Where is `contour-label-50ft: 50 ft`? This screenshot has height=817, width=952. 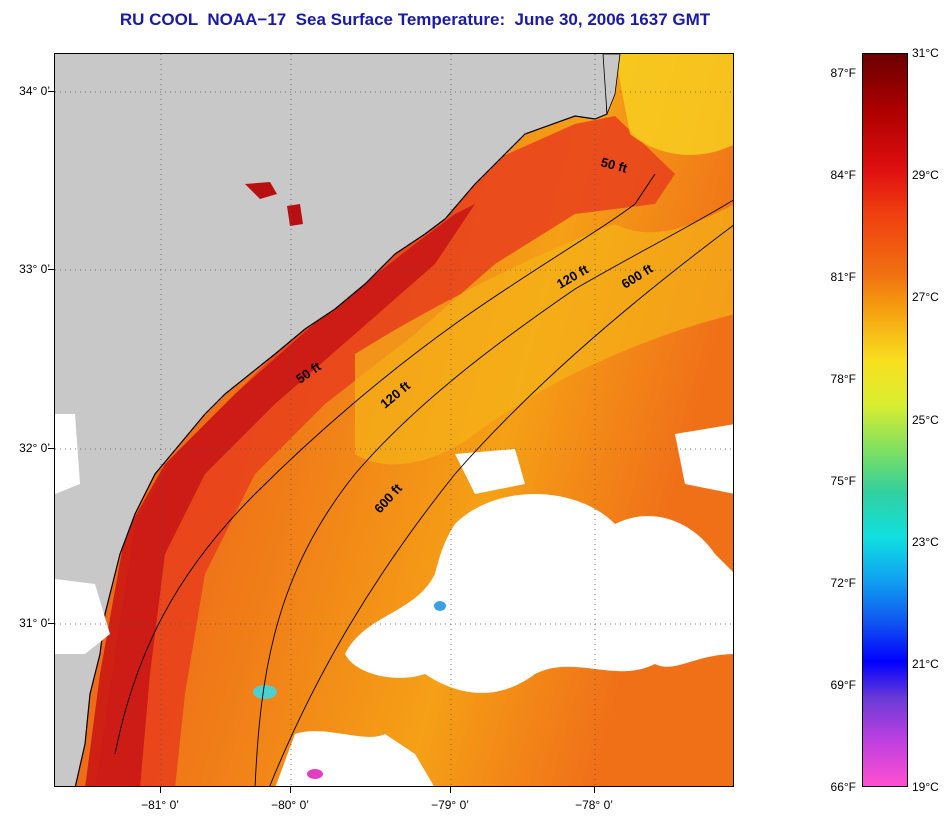 contour-label-50ft: 50 ft is located at coordinates (614, 165).